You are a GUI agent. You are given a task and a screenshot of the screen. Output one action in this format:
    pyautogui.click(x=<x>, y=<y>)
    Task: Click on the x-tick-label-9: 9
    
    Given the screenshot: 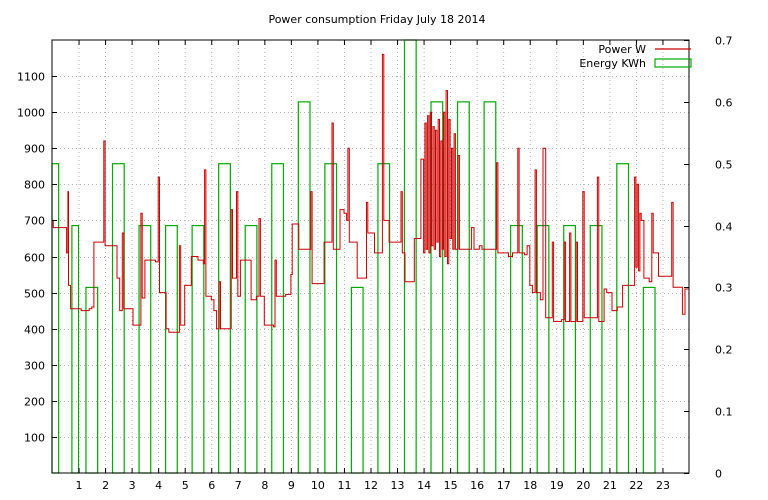 What is the action you would take?
    pyautogui.click(x=291, y=485)
    